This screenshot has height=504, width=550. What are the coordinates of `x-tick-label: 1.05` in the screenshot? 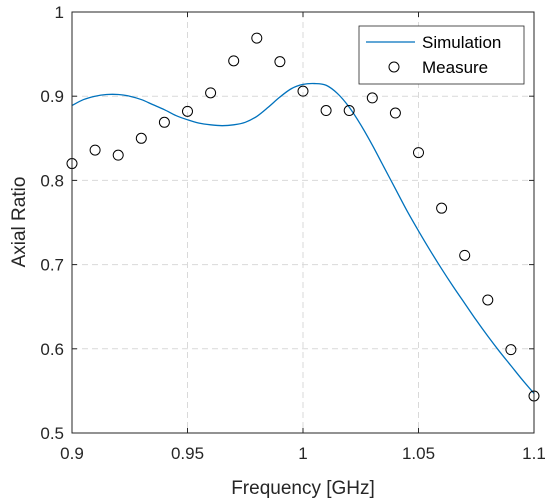 It's located at (418, 453).